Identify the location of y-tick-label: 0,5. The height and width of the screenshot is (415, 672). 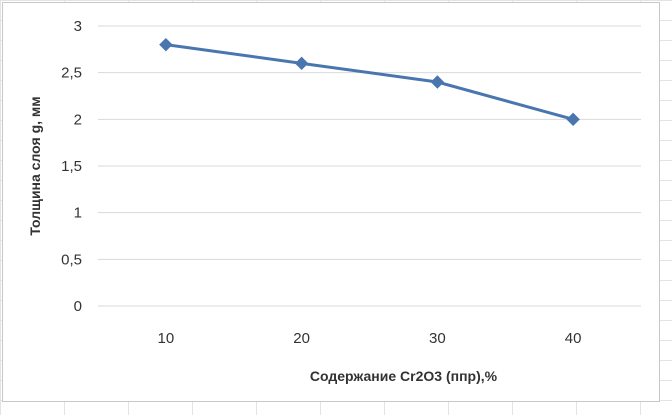
(71, 259).